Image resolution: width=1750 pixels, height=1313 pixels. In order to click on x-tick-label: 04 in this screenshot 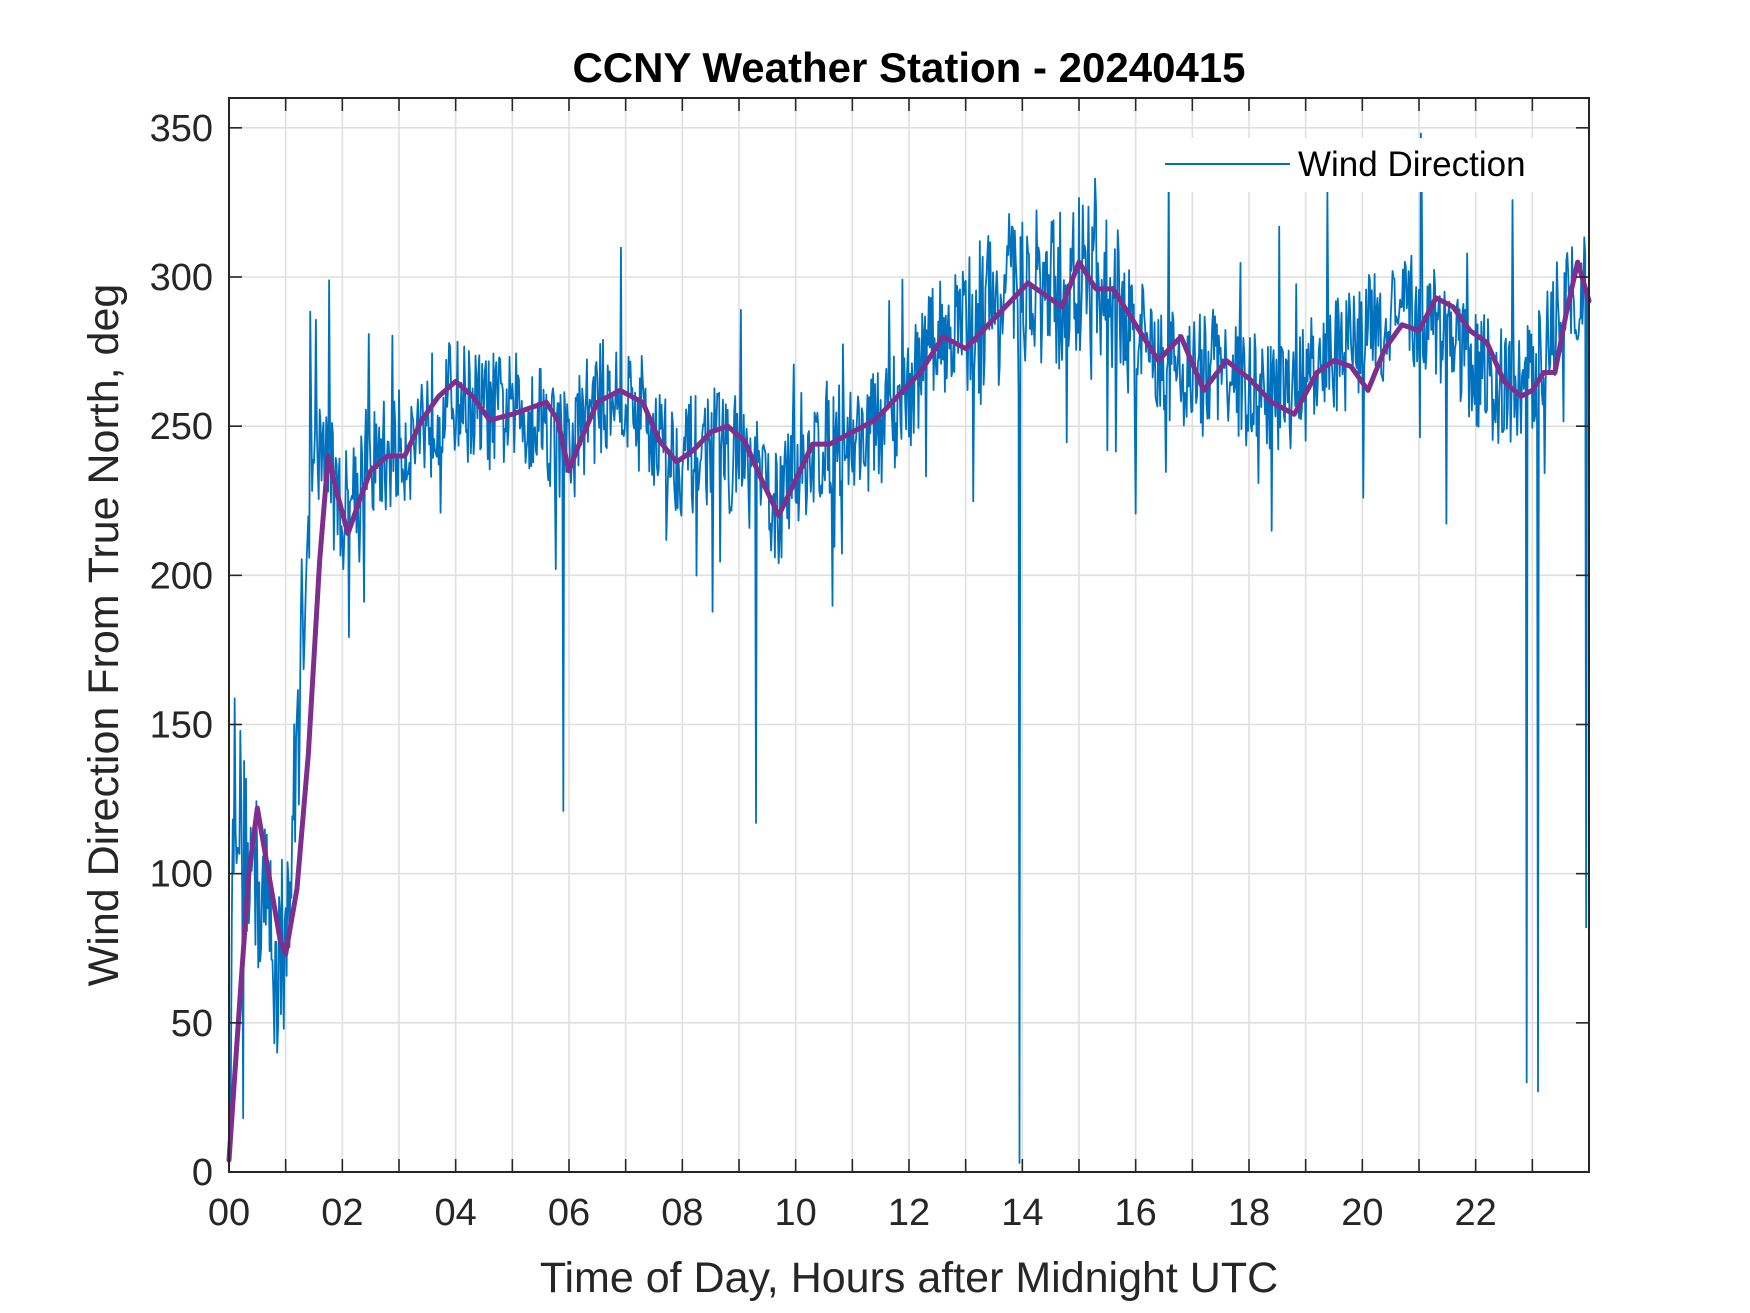, I will do `click(456, 1213)`.